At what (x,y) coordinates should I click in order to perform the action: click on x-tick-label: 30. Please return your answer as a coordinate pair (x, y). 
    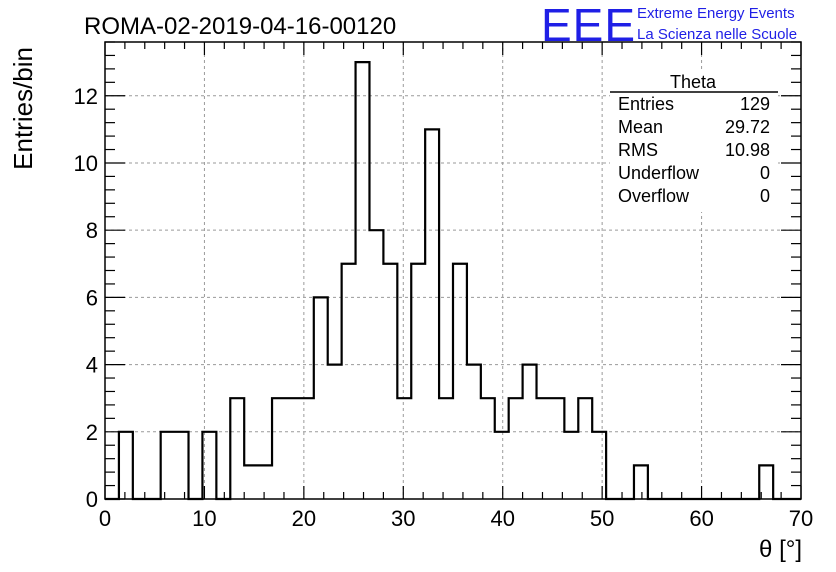
    Looking at the image, I should click on (403, 518).